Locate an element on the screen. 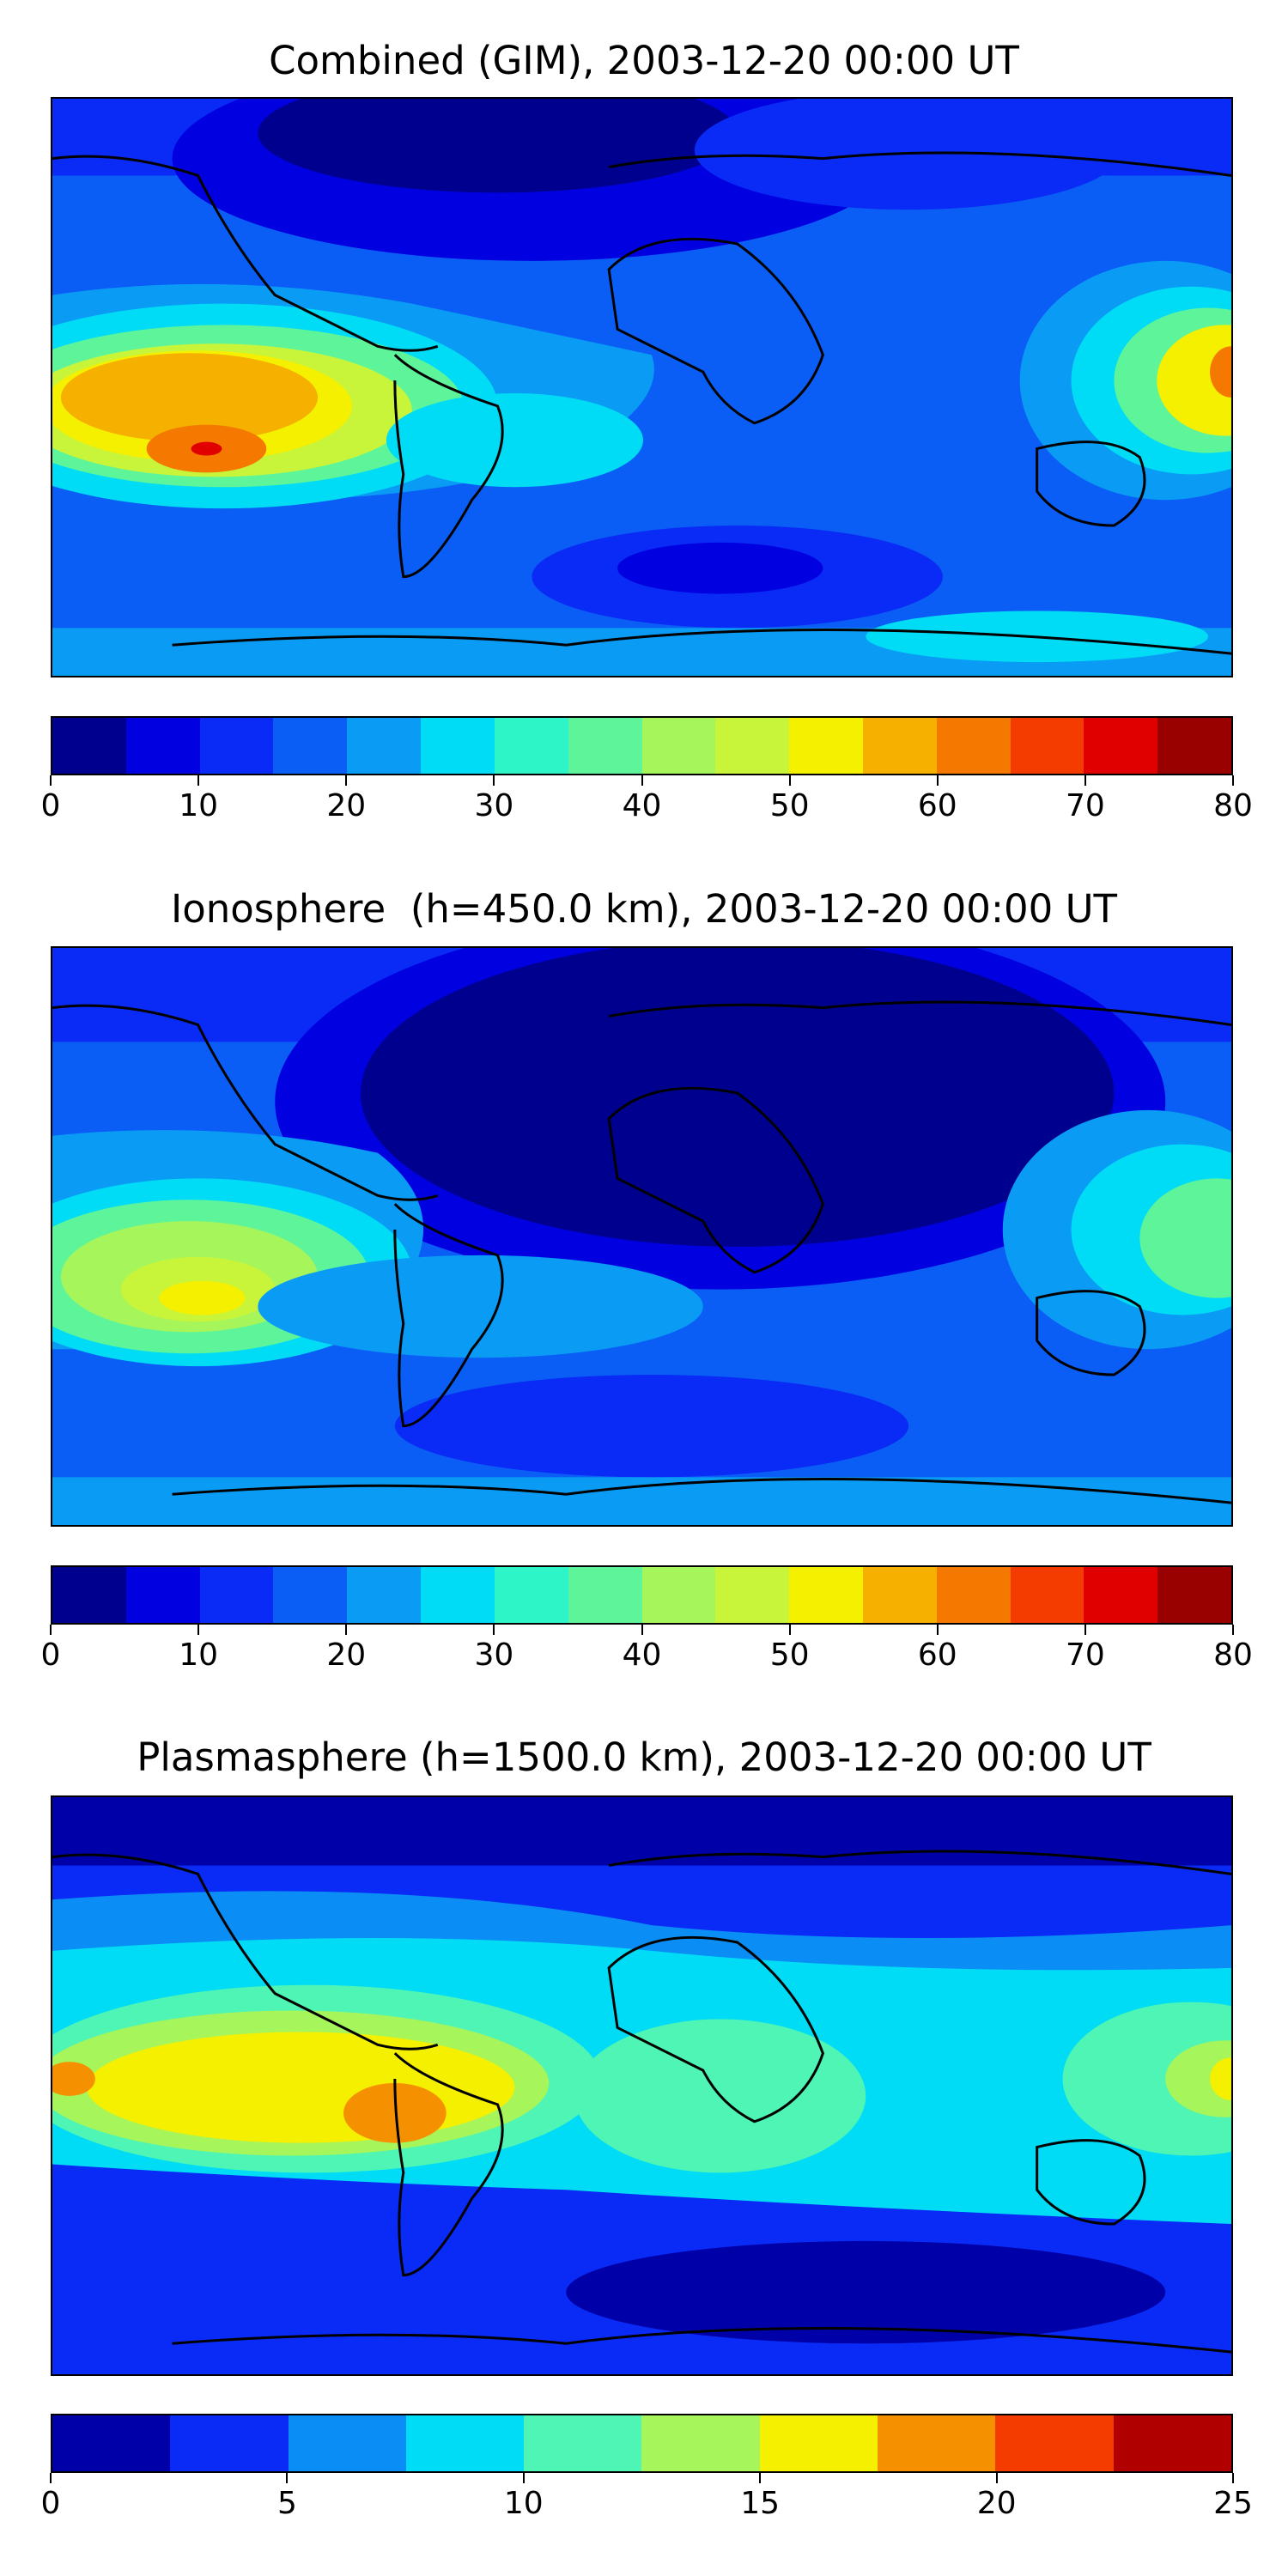 This screenshot has height=2576, width=1288. panel-1-title: Combined (GIM), 2003-12-20 00:00 UT is located at coordinates (644, 61).